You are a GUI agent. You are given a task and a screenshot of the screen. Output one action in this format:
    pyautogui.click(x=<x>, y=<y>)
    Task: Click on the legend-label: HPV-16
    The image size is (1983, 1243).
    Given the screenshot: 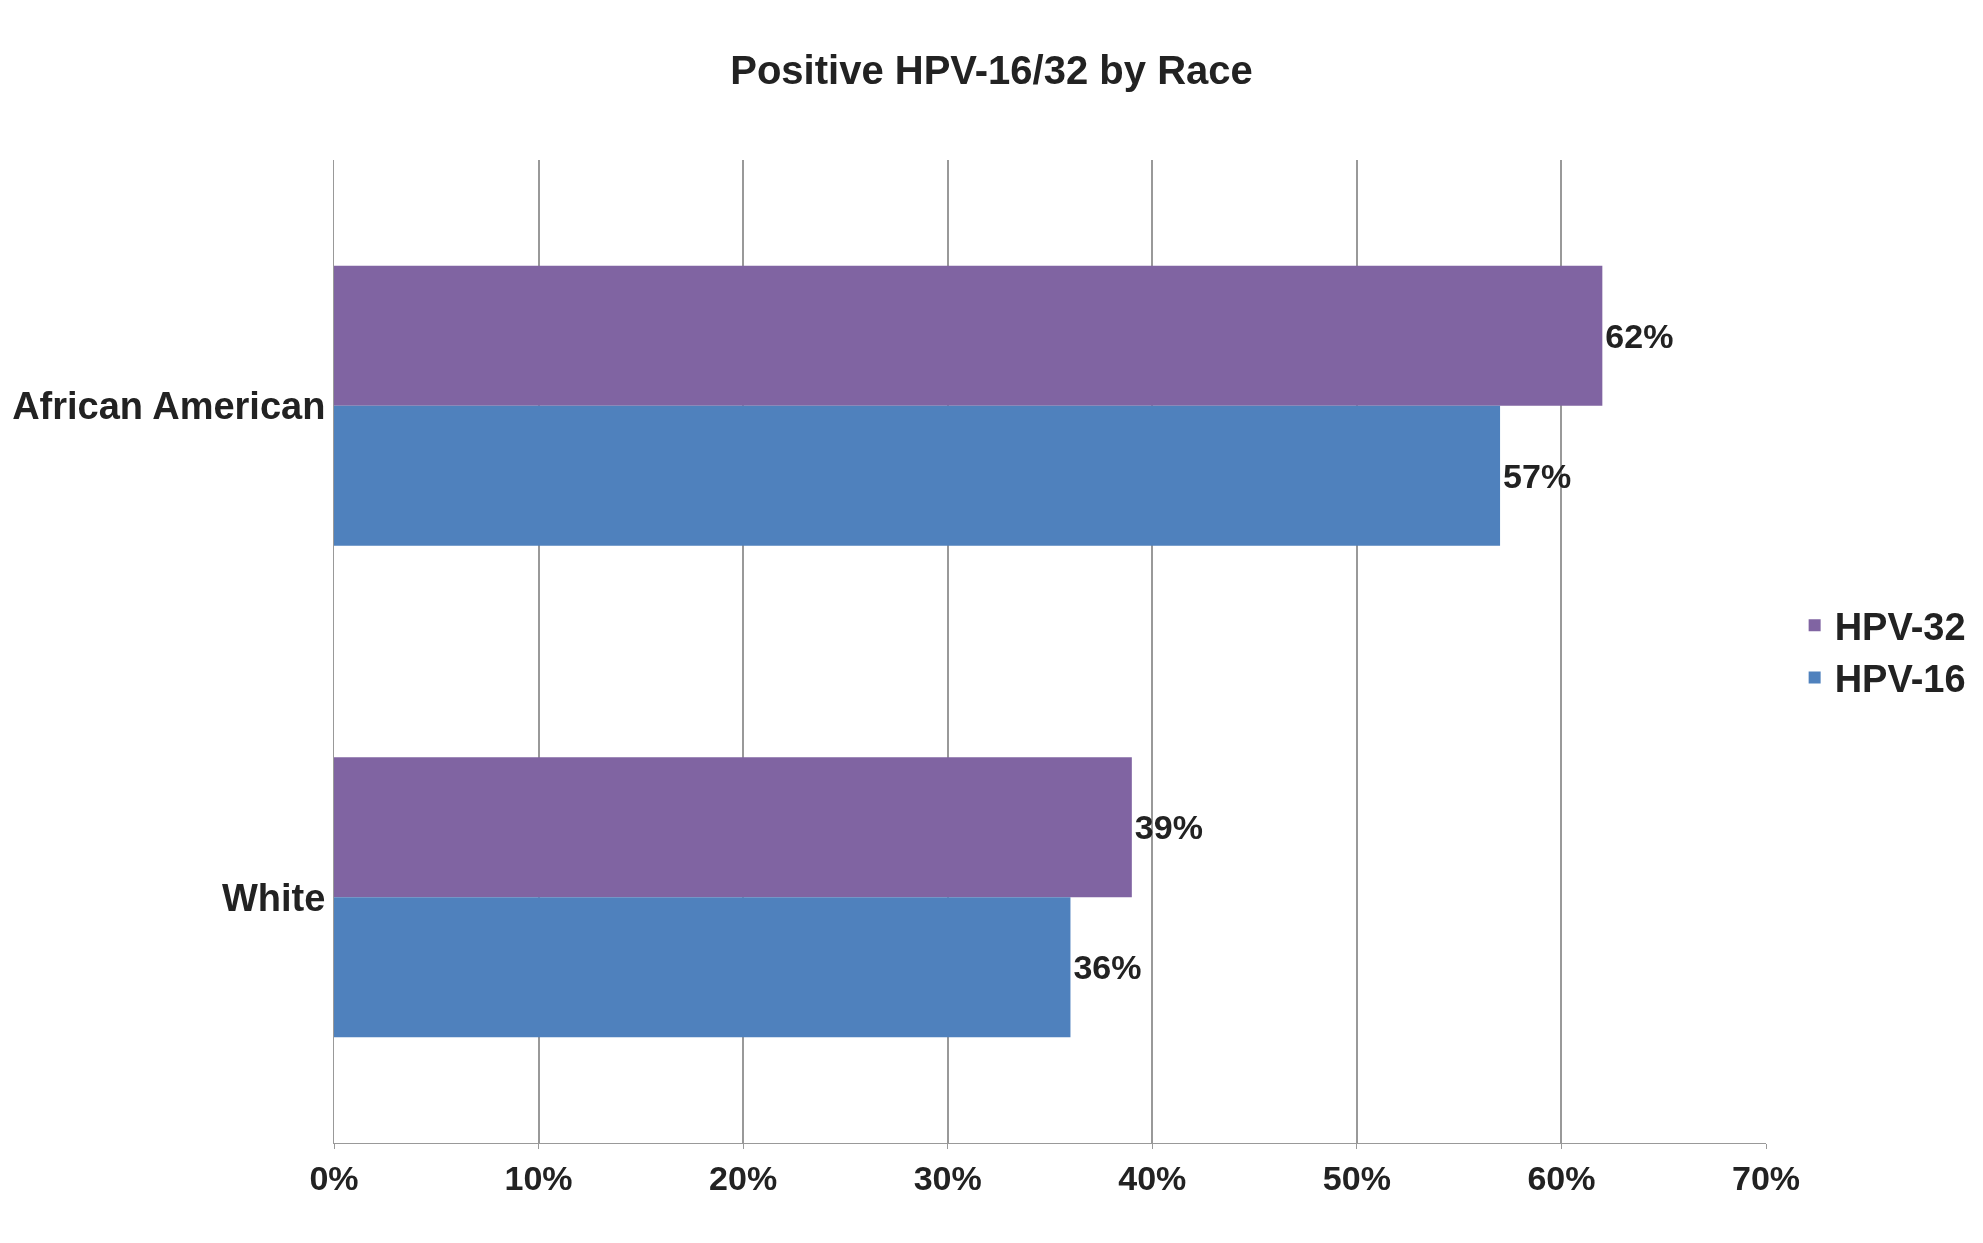 What is the action you would take?
    pyautogui.click(x=1900, y=679)
    